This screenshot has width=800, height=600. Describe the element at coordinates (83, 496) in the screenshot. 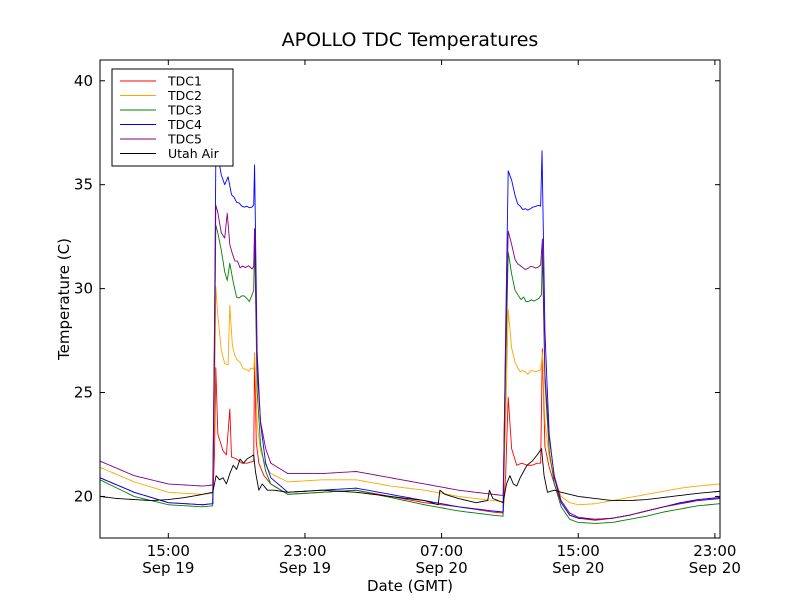

I see `y-tick-label: 20` at that location.